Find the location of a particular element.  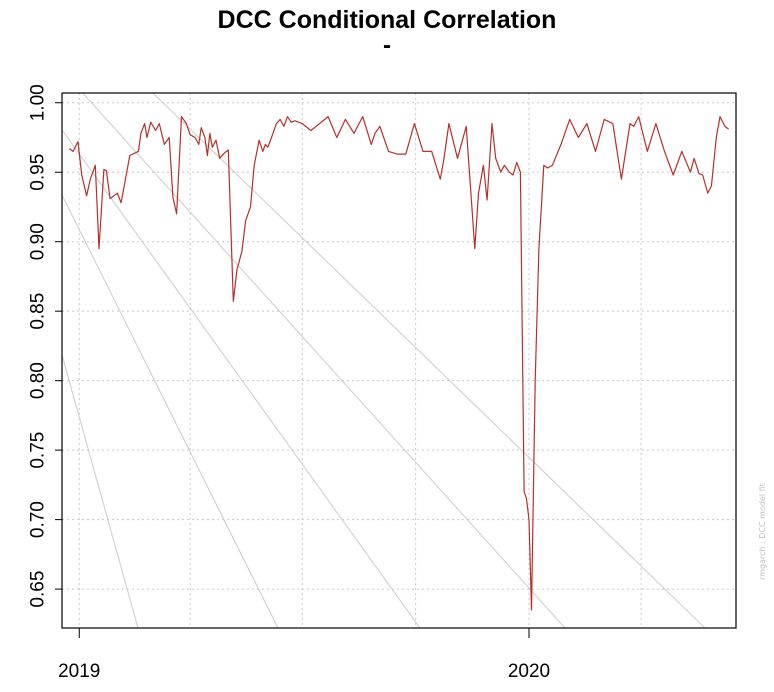

y-tick-label: 0.80 is located at coordinates (38, 380).